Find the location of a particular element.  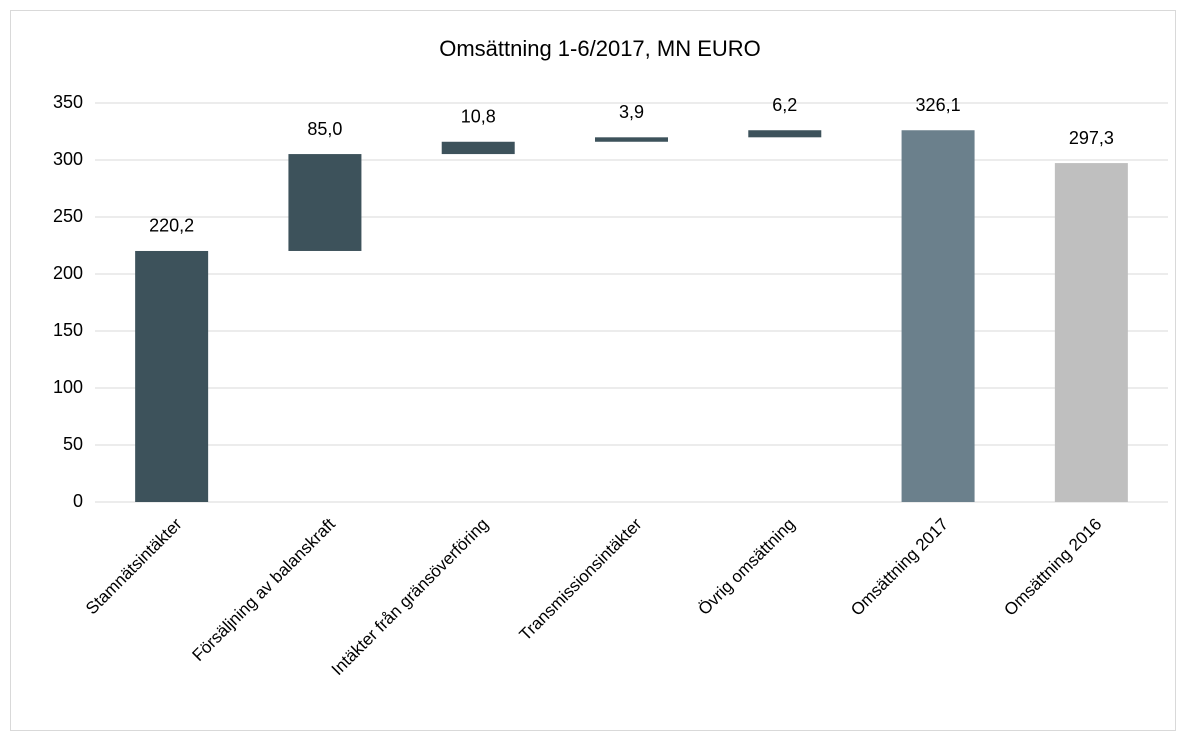

y-tick-label: 0 is located at coordinates (78, 501).